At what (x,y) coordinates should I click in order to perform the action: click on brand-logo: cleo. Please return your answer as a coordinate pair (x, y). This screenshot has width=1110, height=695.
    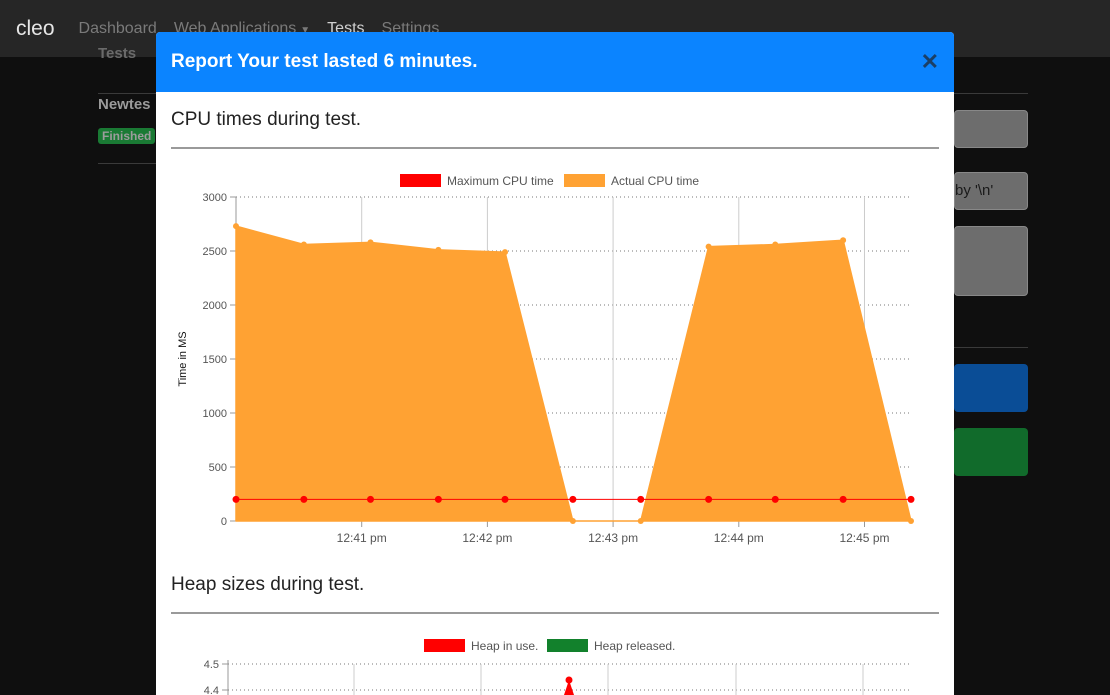
    Looking at the image, I should click on (35, 28).